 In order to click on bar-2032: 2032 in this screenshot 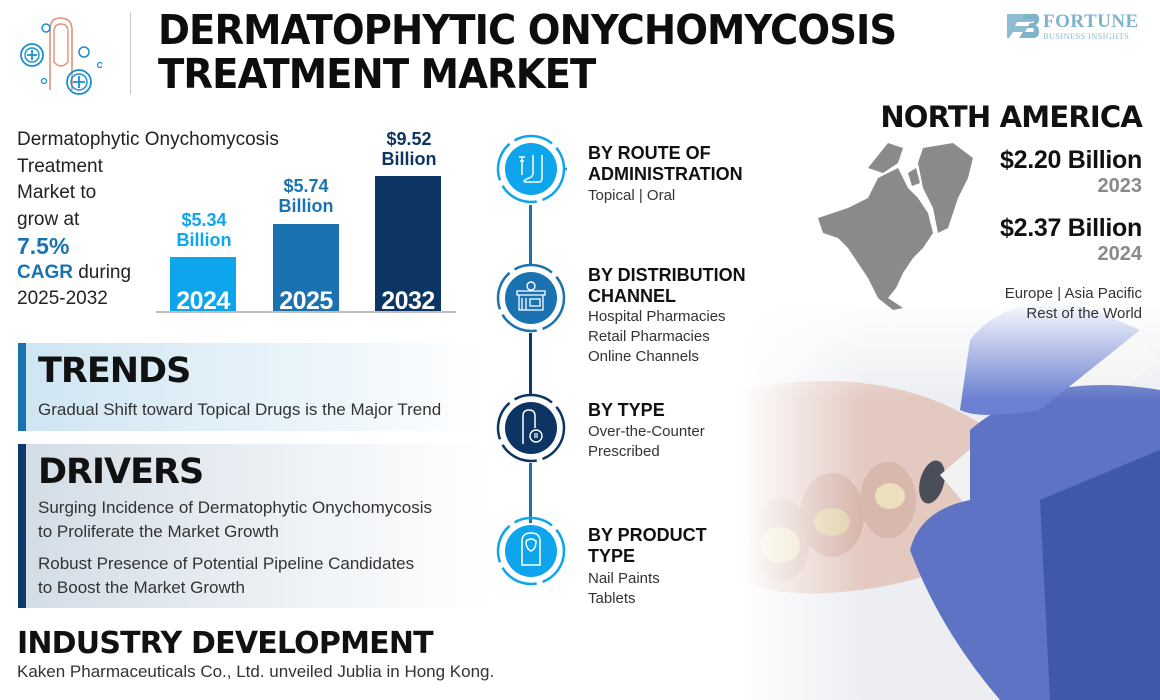, I will do `click(408, 245)`.